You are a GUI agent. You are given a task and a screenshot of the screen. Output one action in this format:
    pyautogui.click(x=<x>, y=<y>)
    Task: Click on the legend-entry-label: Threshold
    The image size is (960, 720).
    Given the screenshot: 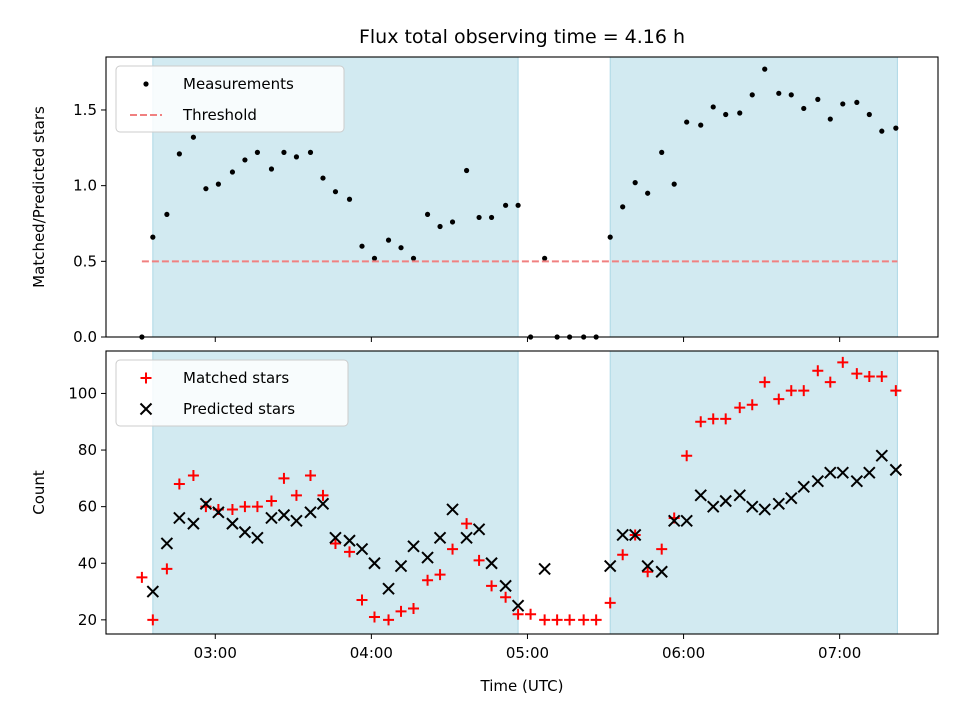 What is the action you would take?
    pyautogui.click(x=219, y=115)
    